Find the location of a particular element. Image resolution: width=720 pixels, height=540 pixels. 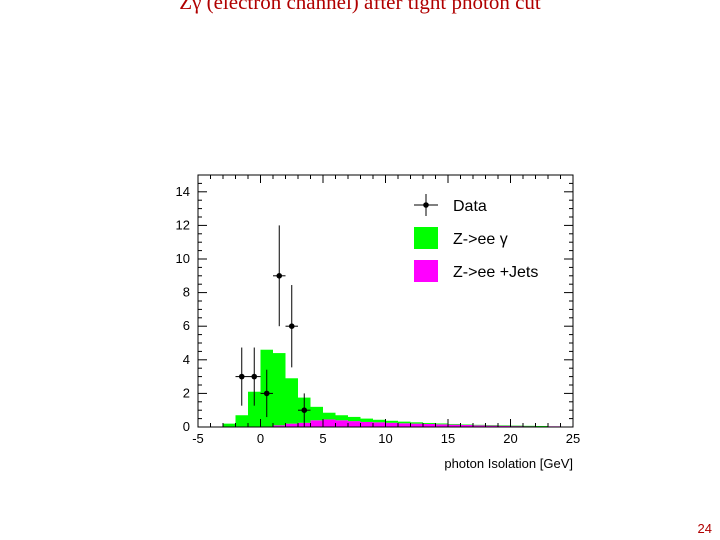

x-tick-label: 0 is located at coordinates (260, 438).